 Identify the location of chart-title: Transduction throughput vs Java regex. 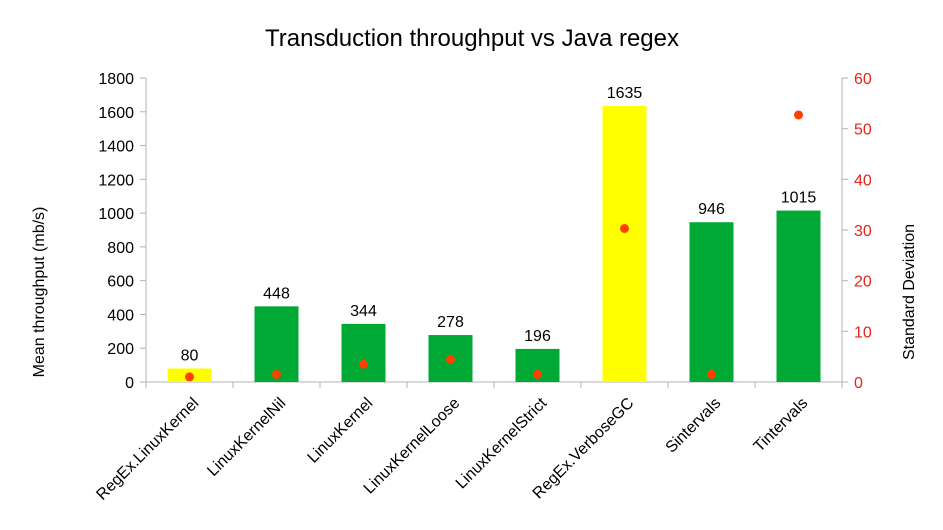
(472, 38).